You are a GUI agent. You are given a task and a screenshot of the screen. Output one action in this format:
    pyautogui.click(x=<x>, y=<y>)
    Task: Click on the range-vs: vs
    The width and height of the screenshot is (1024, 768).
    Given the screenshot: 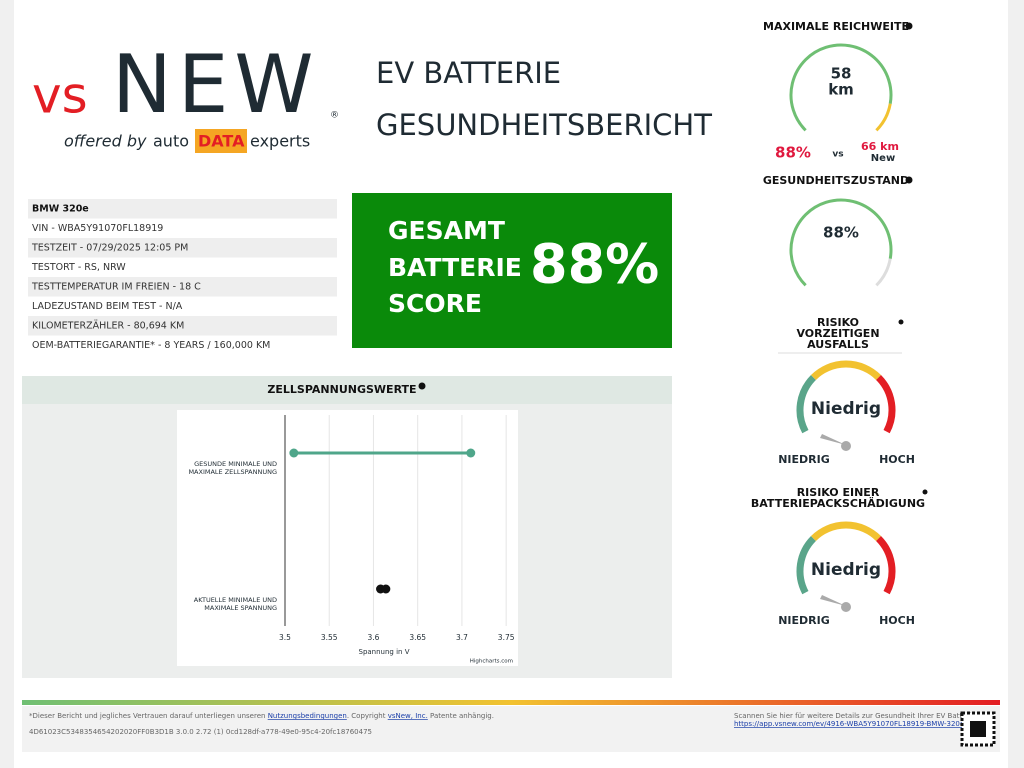 What is the action you would take?
    pyautogui.click(x=837, y=155)
    